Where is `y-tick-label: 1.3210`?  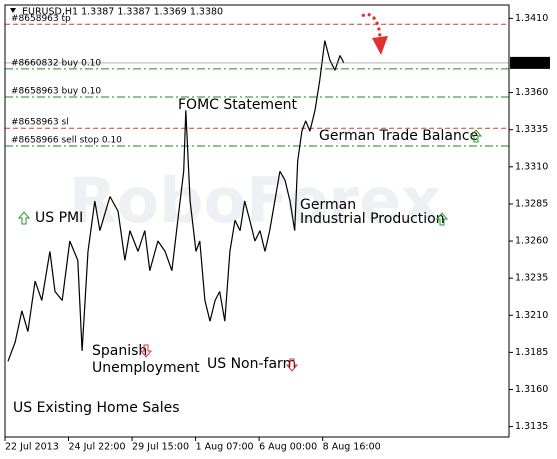
y-tick-label: 1.3210 is located at coordinates (531, 315).